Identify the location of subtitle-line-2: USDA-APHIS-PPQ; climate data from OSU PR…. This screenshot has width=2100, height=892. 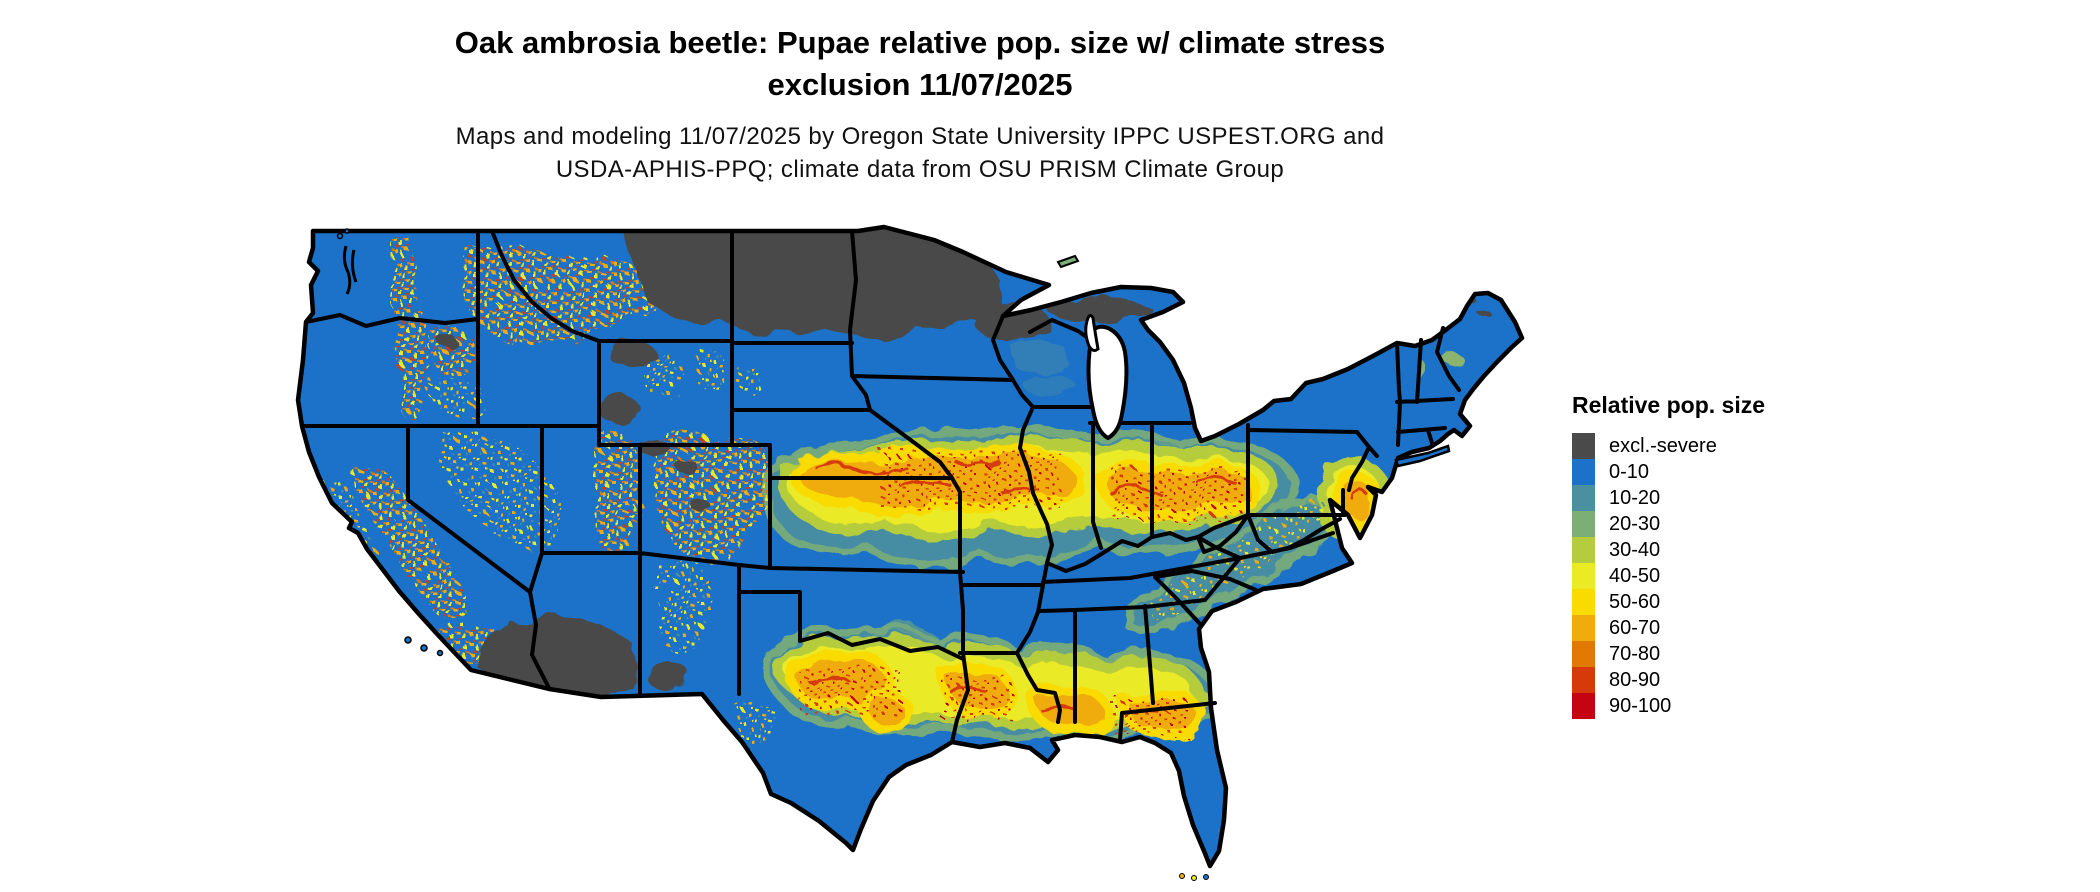
(920, 169).